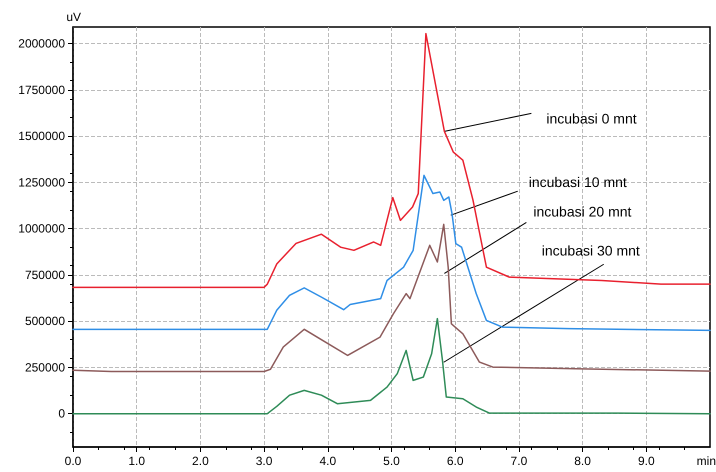  I want to click on y-tick-label: 250000, so click(45, 367).